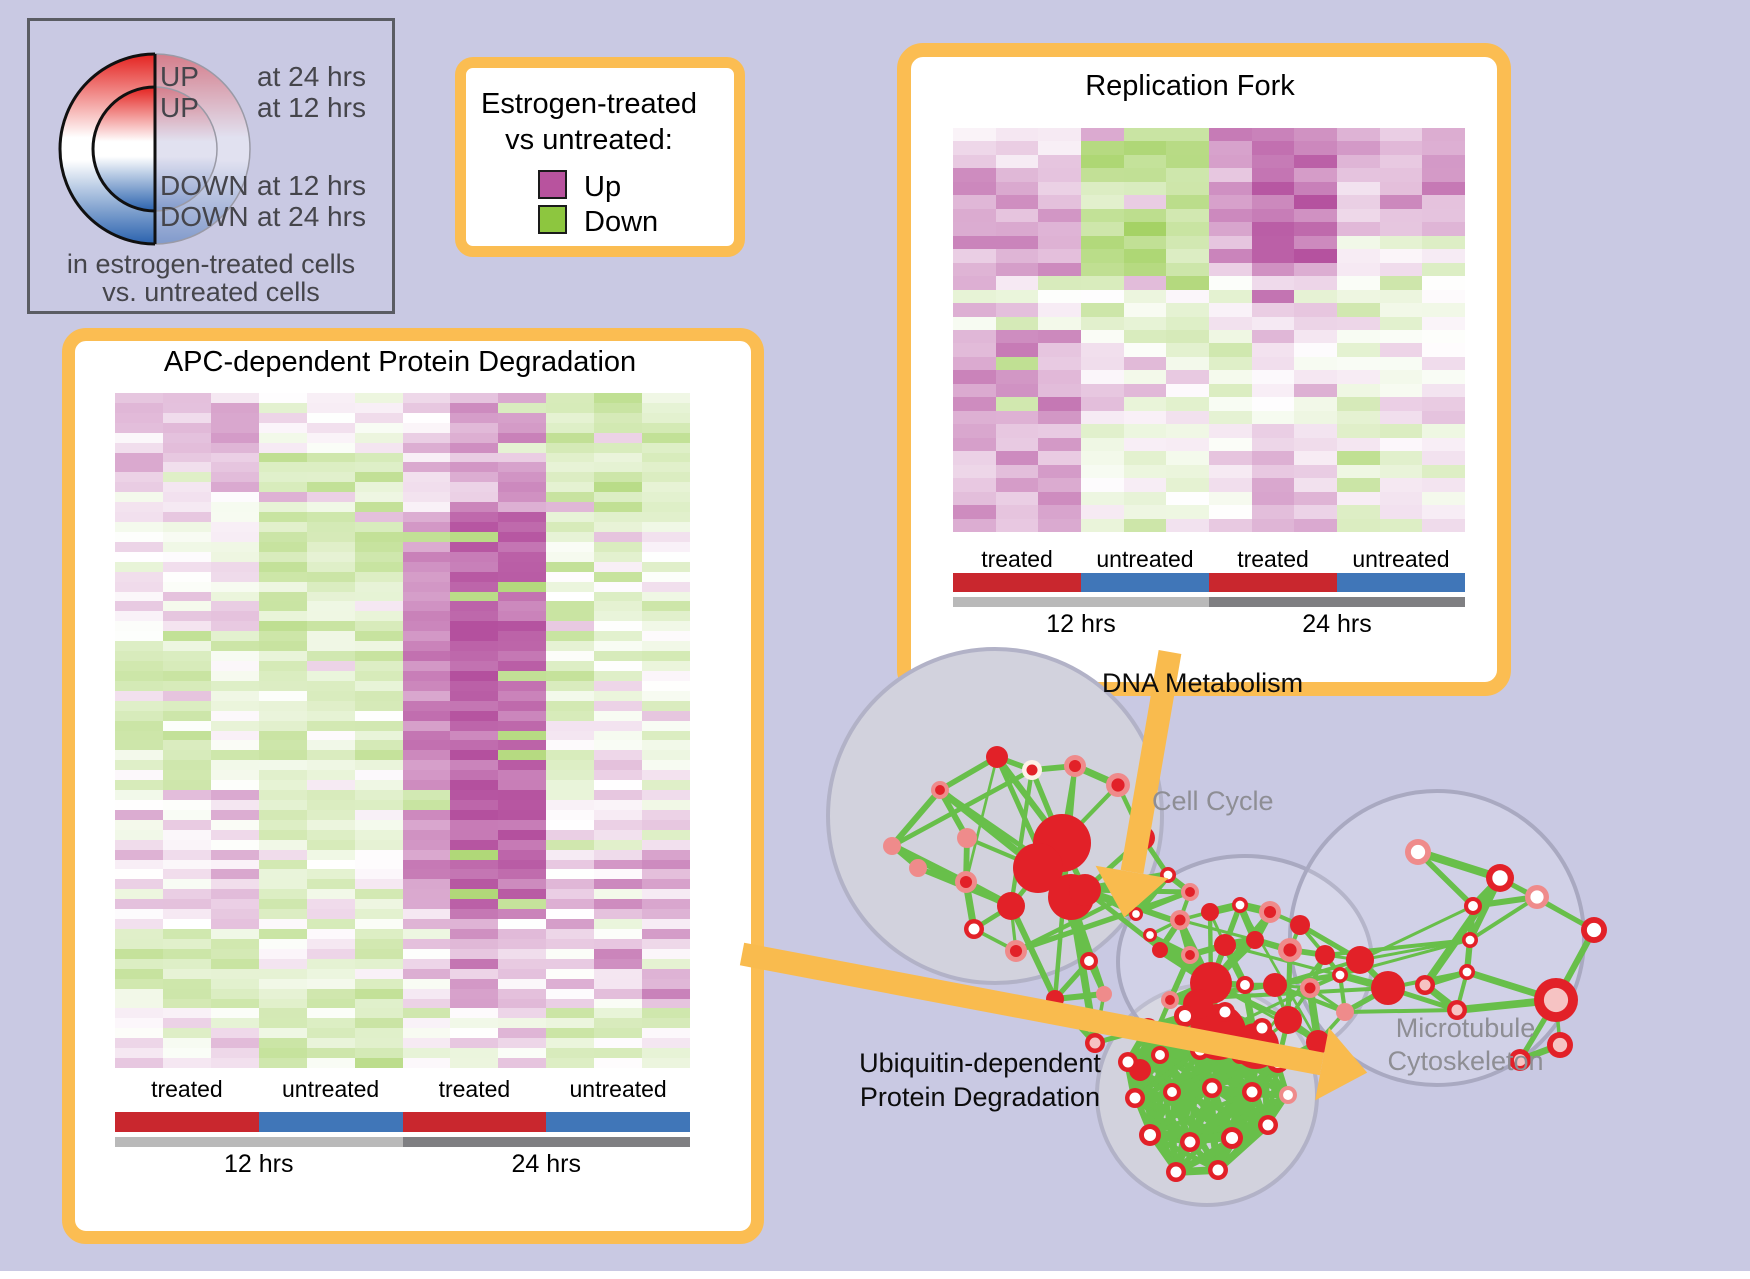  I want to click on time-label: at 24 hrs, so click(311, 76).